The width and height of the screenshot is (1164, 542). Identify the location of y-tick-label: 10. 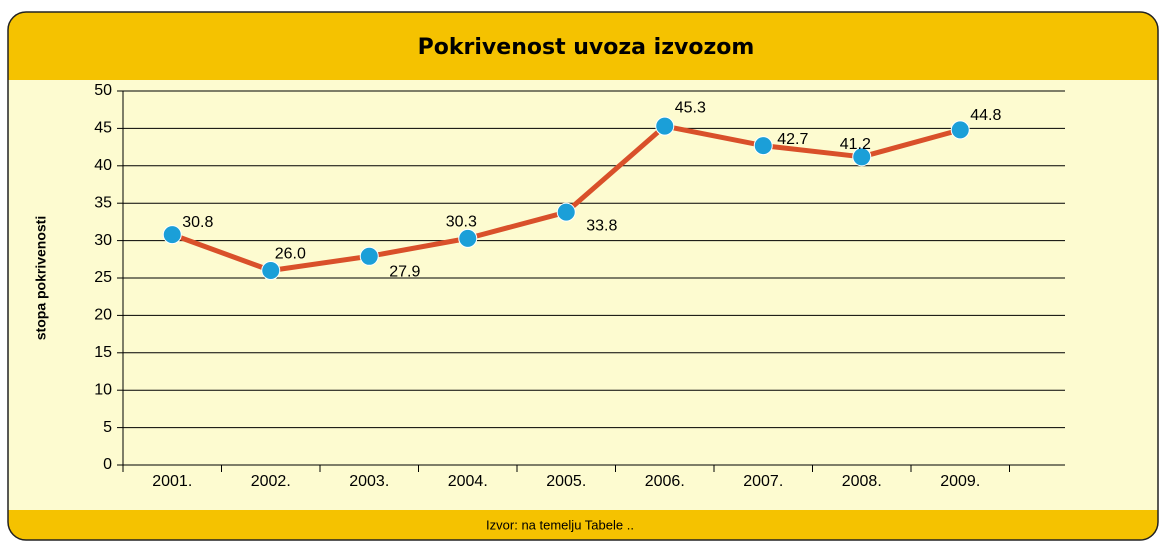
(103, 389).